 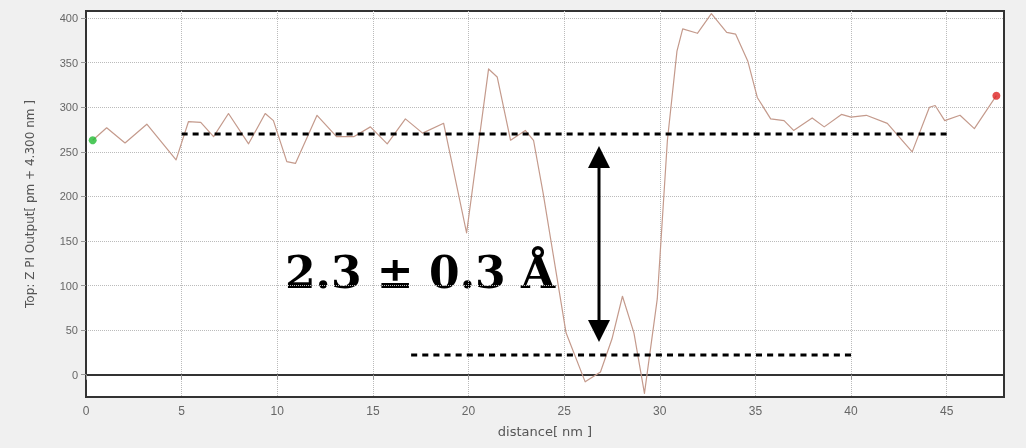 I want to click on x-tick-label: 25, so click(x=564, y=411).